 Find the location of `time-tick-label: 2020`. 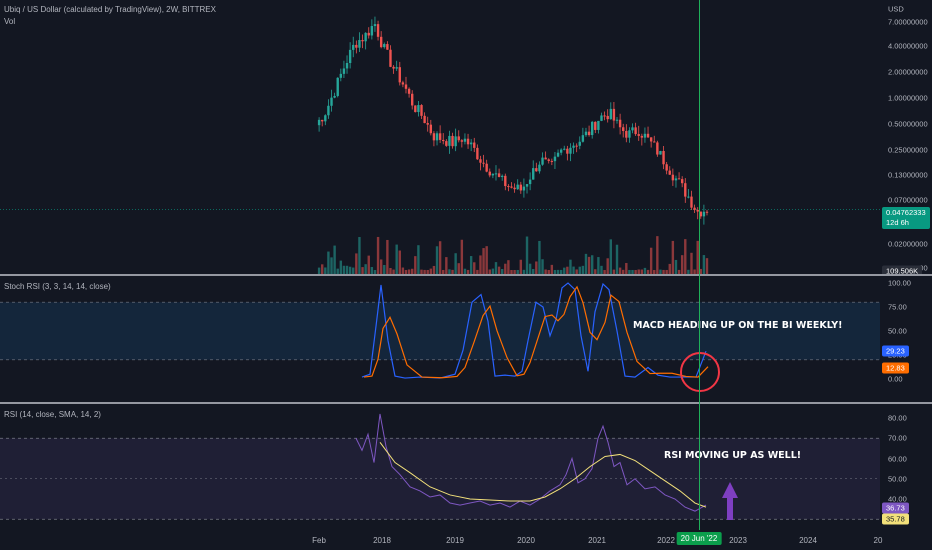

time-tick-label: 2020 is located at coordinates (526, 540).